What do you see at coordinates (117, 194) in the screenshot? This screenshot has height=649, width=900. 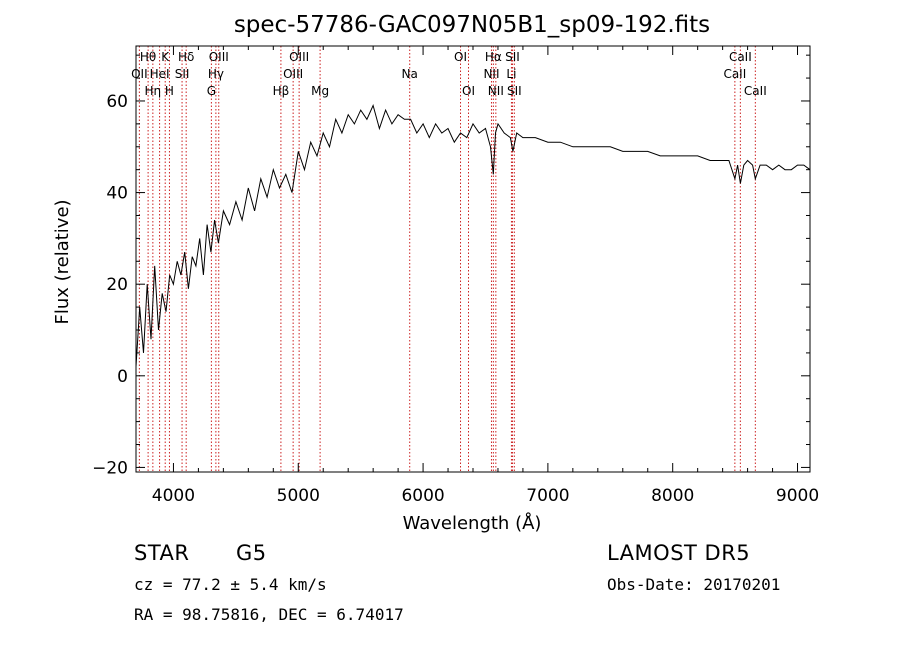 I see `y-tick-label: 40` at bounding box center [117, 194].